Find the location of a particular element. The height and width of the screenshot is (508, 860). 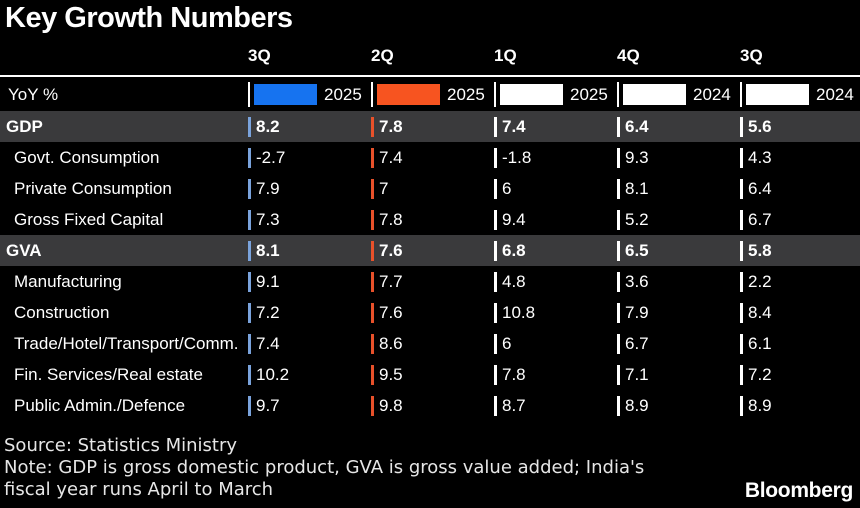

value-text: -2.7 is located at coordinates (271, 157).